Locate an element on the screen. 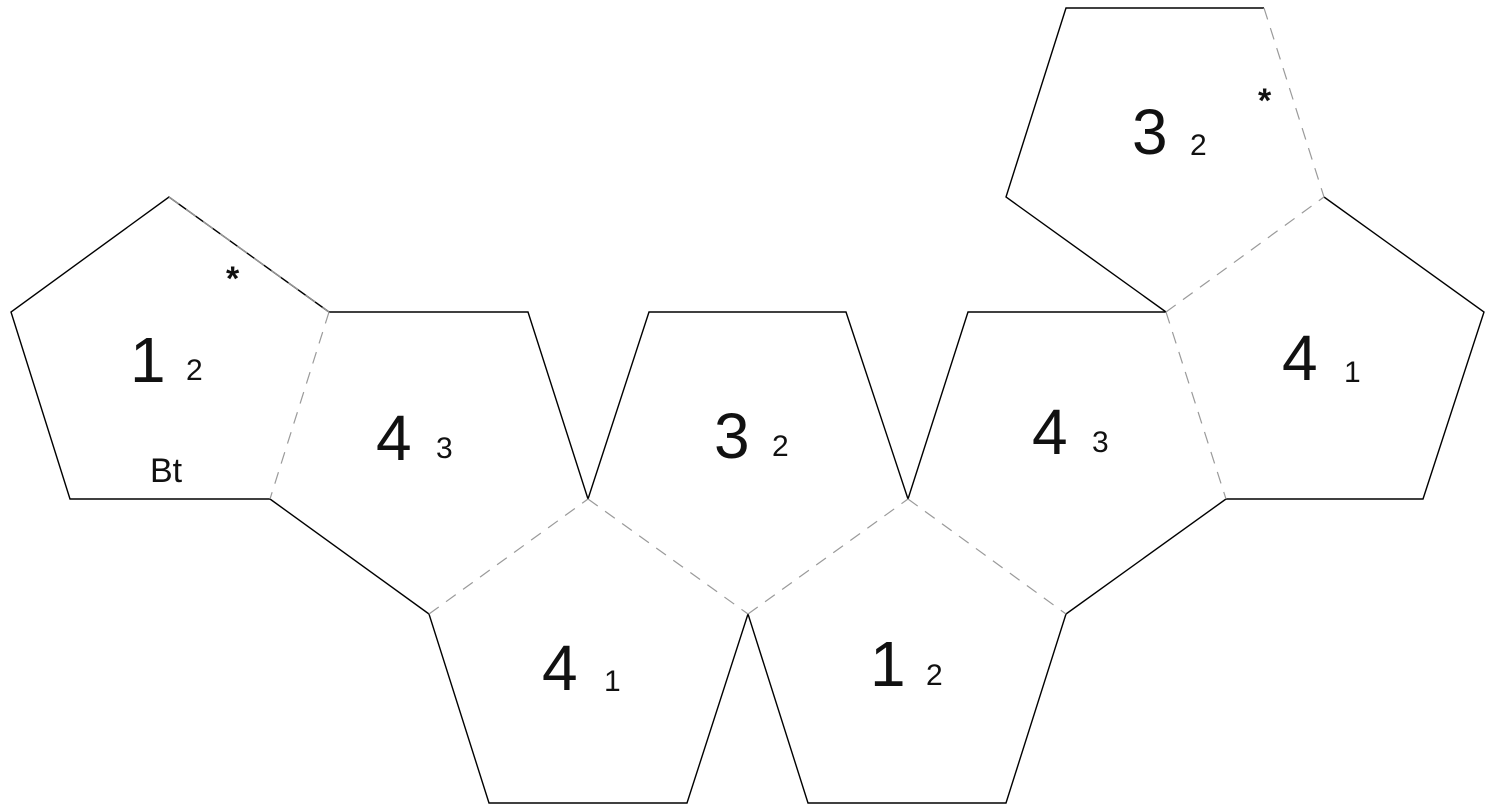 Image resolution: width=1488 pixels, height=807 pixels. face-f-labels: 3 2 * is located at coordinates (1202, 125).